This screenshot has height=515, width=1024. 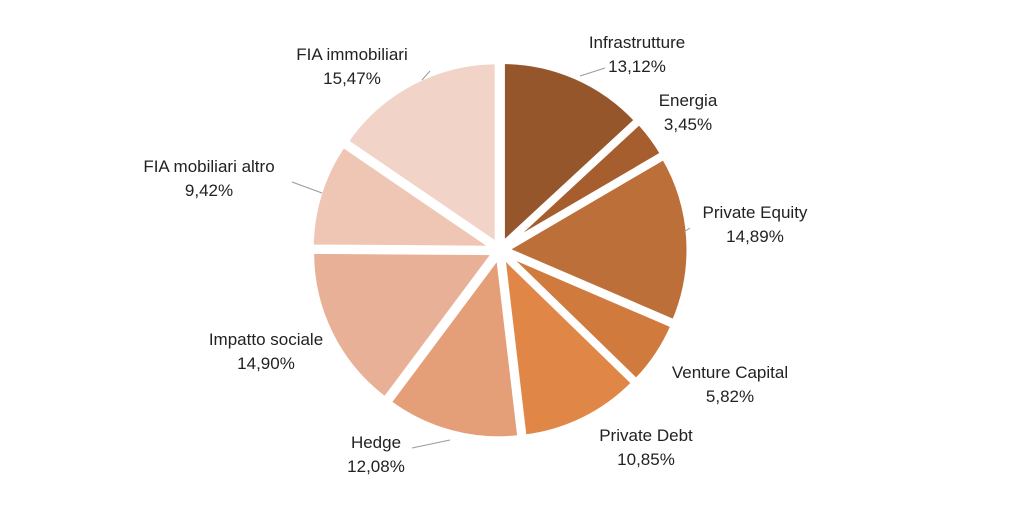 I want to click on slice-value-label: 10,85%, so click(x=646, y=459).